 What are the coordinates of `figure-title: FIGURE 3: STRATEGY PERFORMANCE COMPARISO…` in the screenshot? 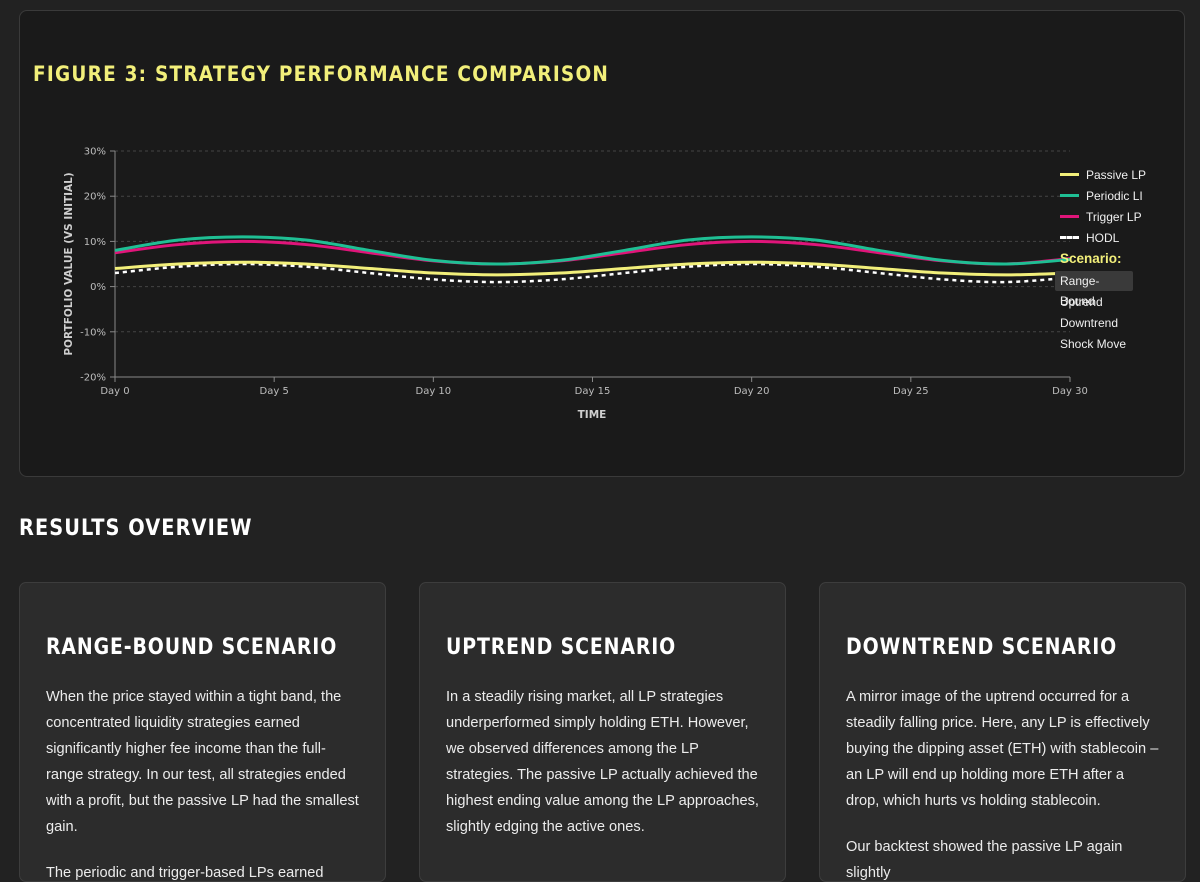 It's located at (321, 74).